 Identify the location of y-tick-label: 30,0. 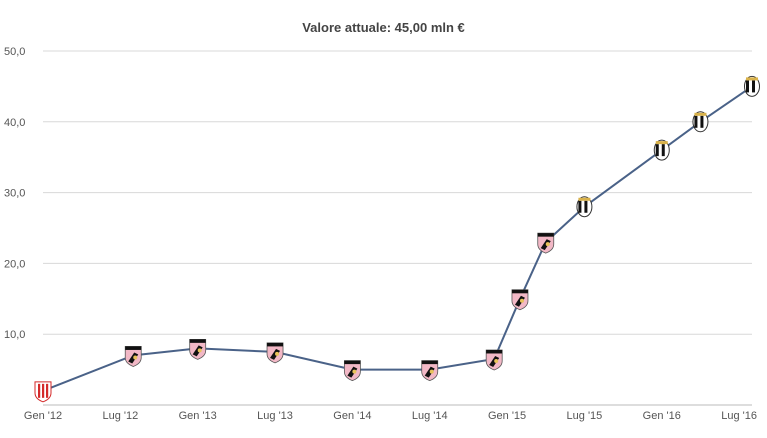
(14, 194).